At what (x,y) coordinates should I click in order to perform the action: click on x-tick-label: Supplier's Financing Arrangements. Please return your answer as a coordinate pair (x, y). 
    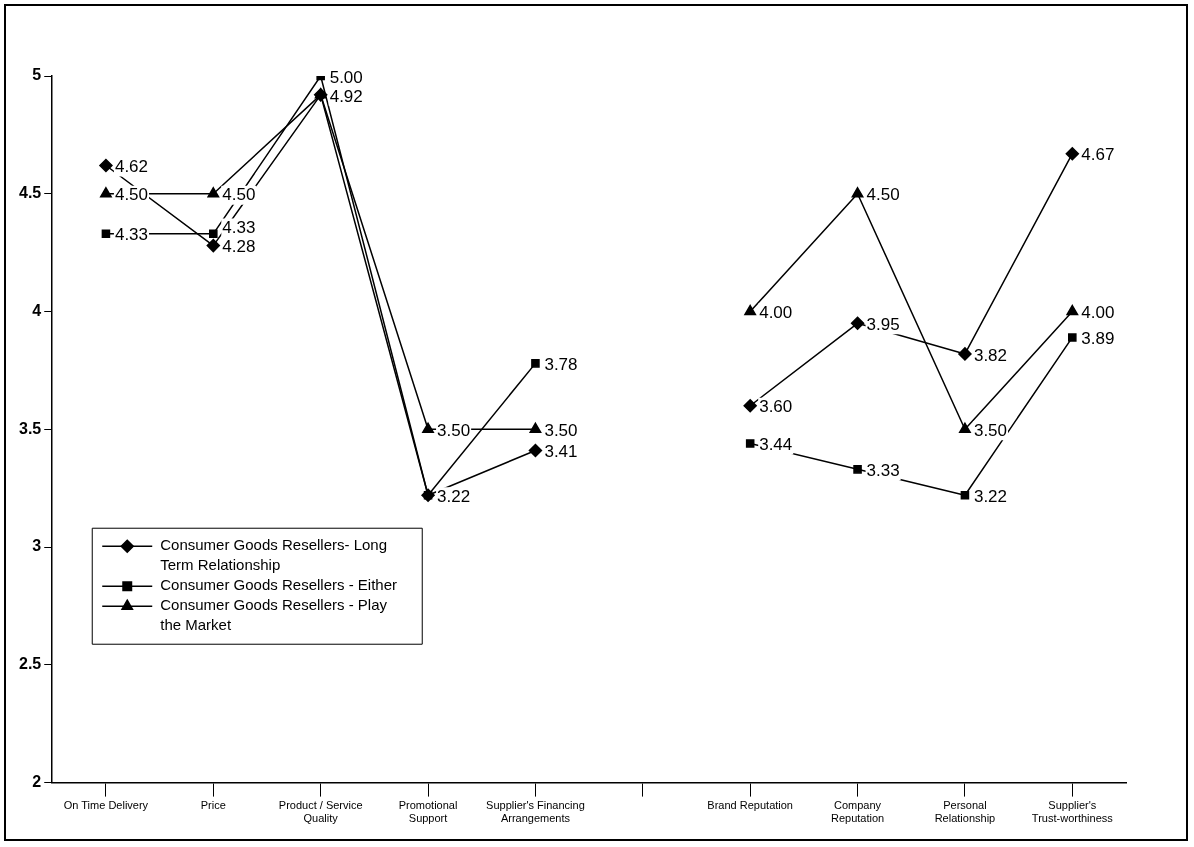
    Looking at the image, I should click on (535, 812).